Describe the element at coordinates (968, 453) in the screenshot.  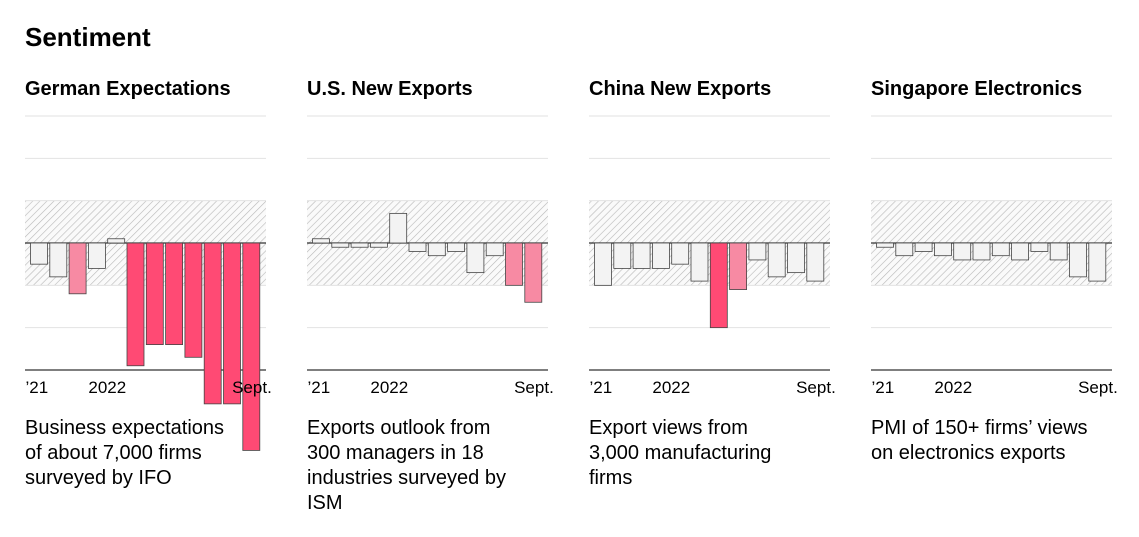
I see `chart-description: on electronics exports` at that location.